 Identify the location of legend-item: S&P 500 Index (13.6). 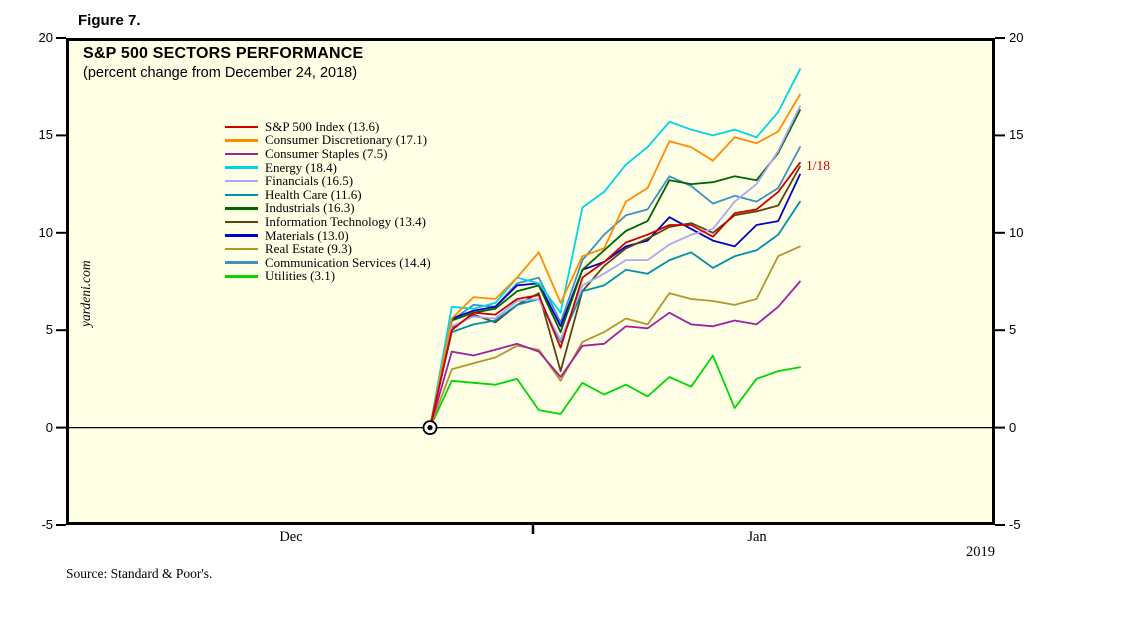
(328, 126).